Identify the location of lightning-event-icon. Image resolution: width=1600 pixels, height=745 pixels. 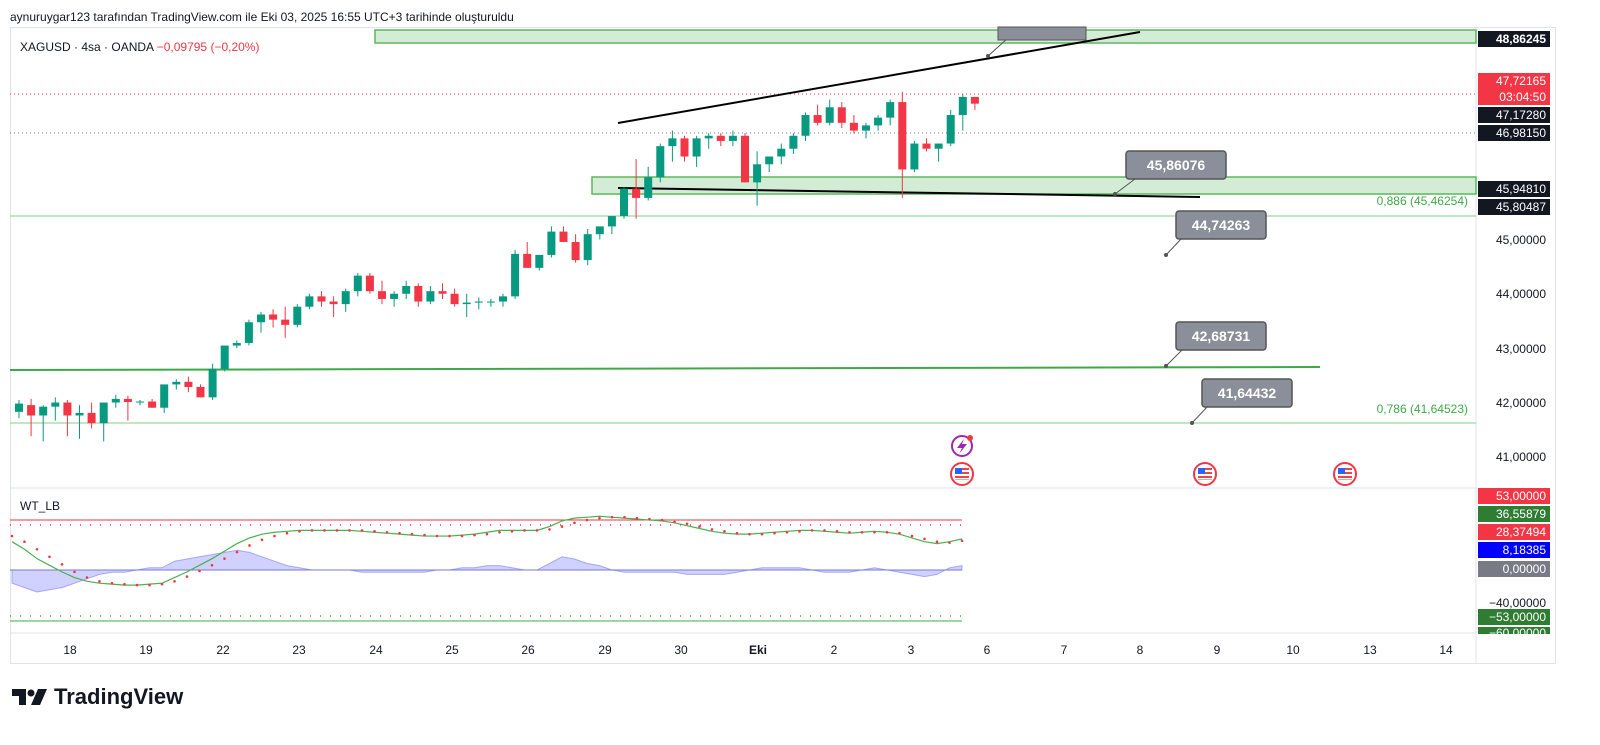
(962, 446).